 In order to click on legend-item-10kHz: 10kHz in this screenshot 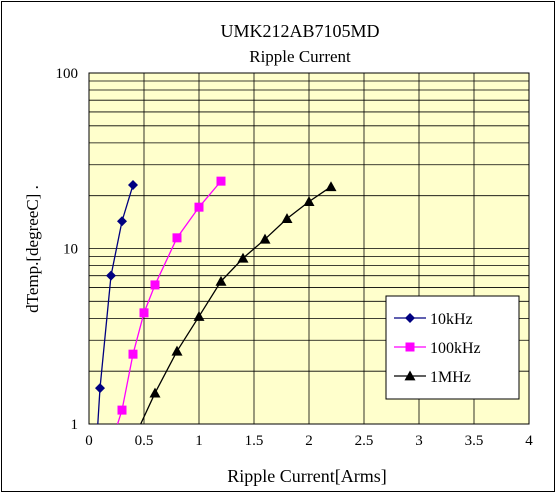, I will do `click(433, 319)`.